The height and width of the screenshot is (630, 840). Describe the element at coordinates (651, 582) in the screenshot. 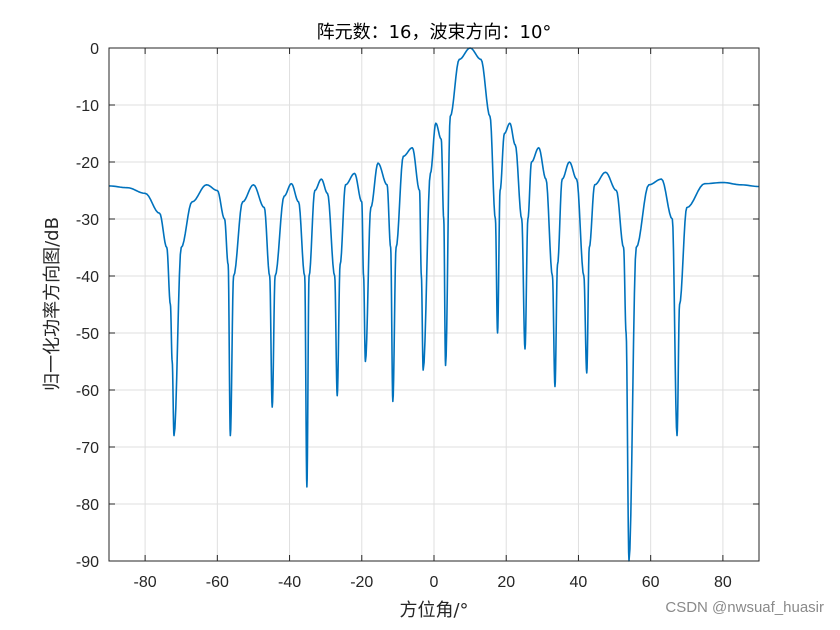

I see `x-tick-label: 60` at that location.